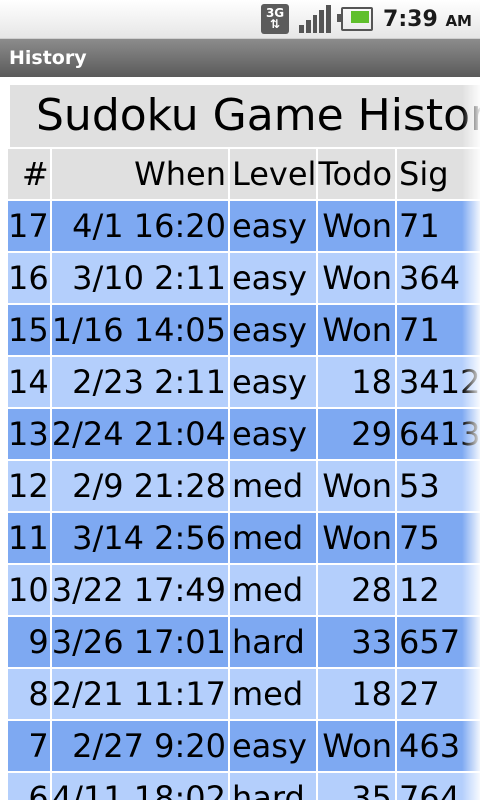 The width and height of the screenshot is (480, 800). Describe the element at coordinates (29, 786) in the screenshot. I see `cell-number: 6` at that location.